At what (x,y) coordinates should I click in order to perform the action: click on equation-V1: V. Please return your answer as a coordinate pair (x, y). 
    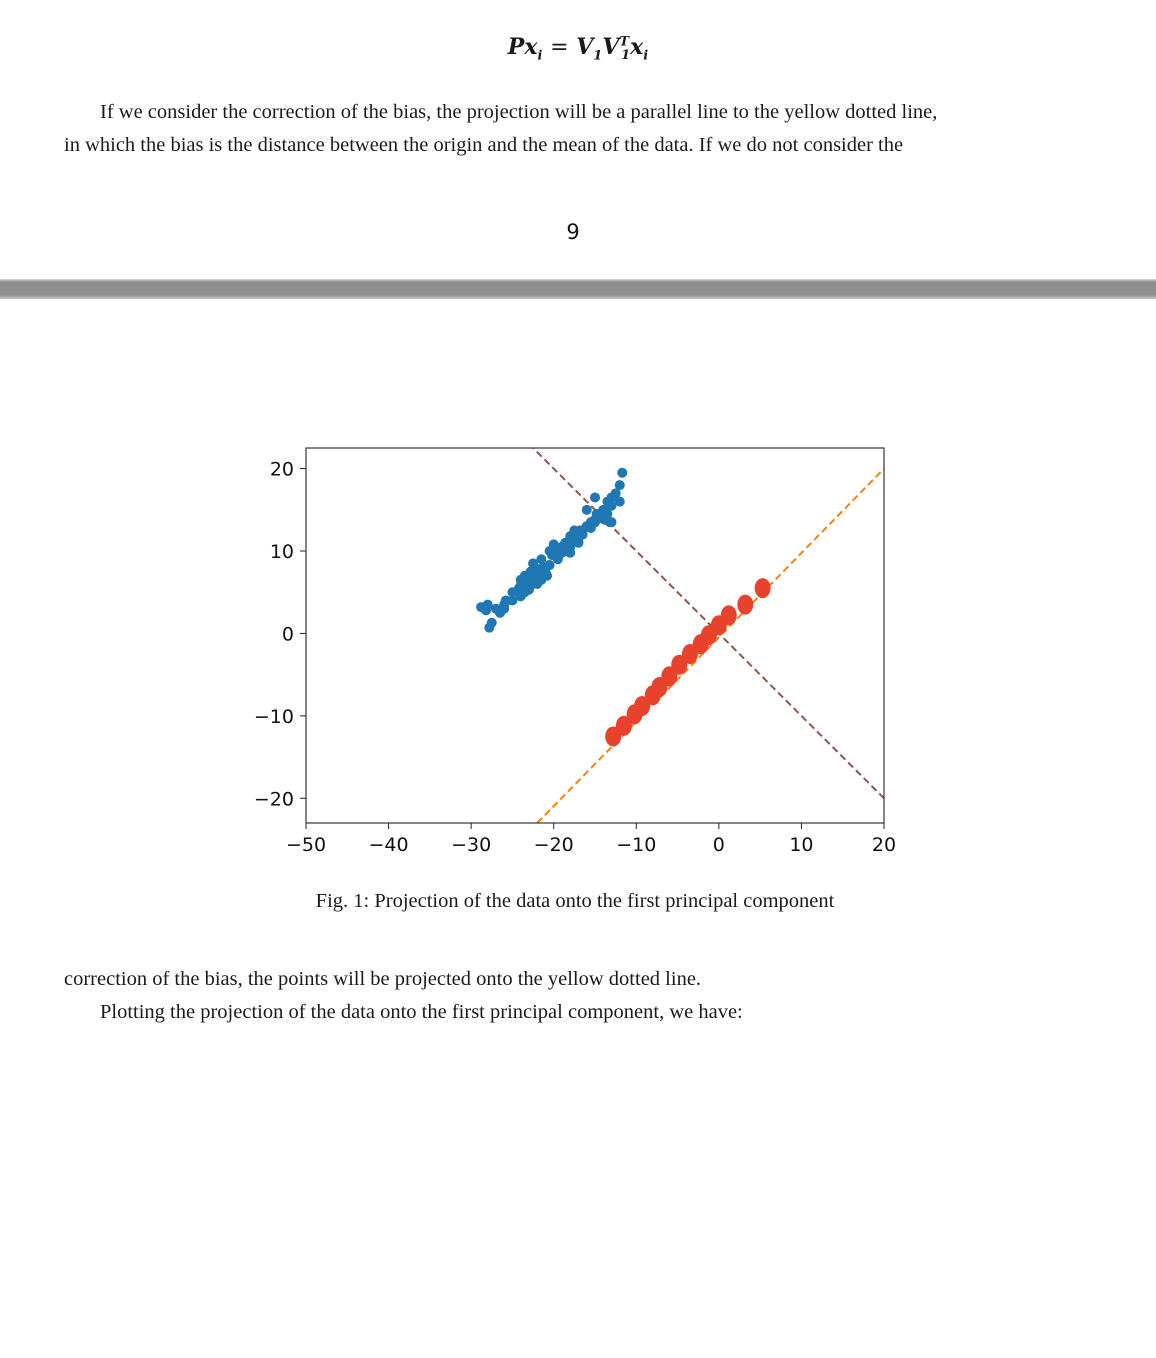
    Looking at the image, I should click on (585, 47).